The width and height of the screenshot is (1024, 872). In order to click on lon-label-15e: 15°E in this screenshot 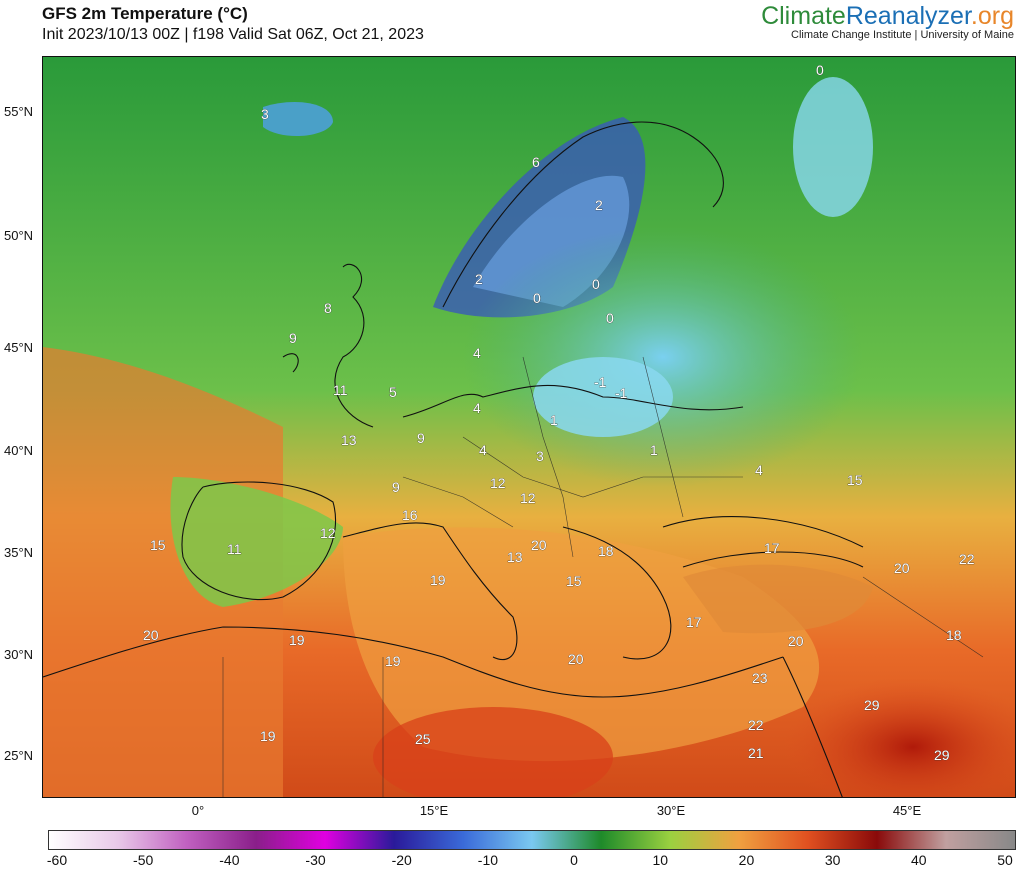, I will do `click(434, 810)`.